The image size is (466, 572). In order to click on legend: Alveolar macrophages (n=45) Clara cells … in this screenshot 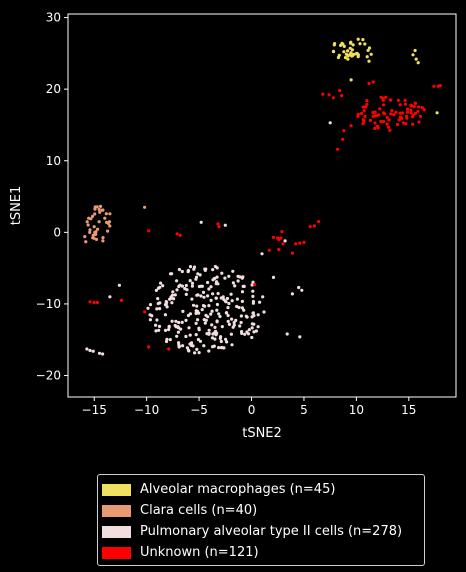, I will do `click(261, 520)`.